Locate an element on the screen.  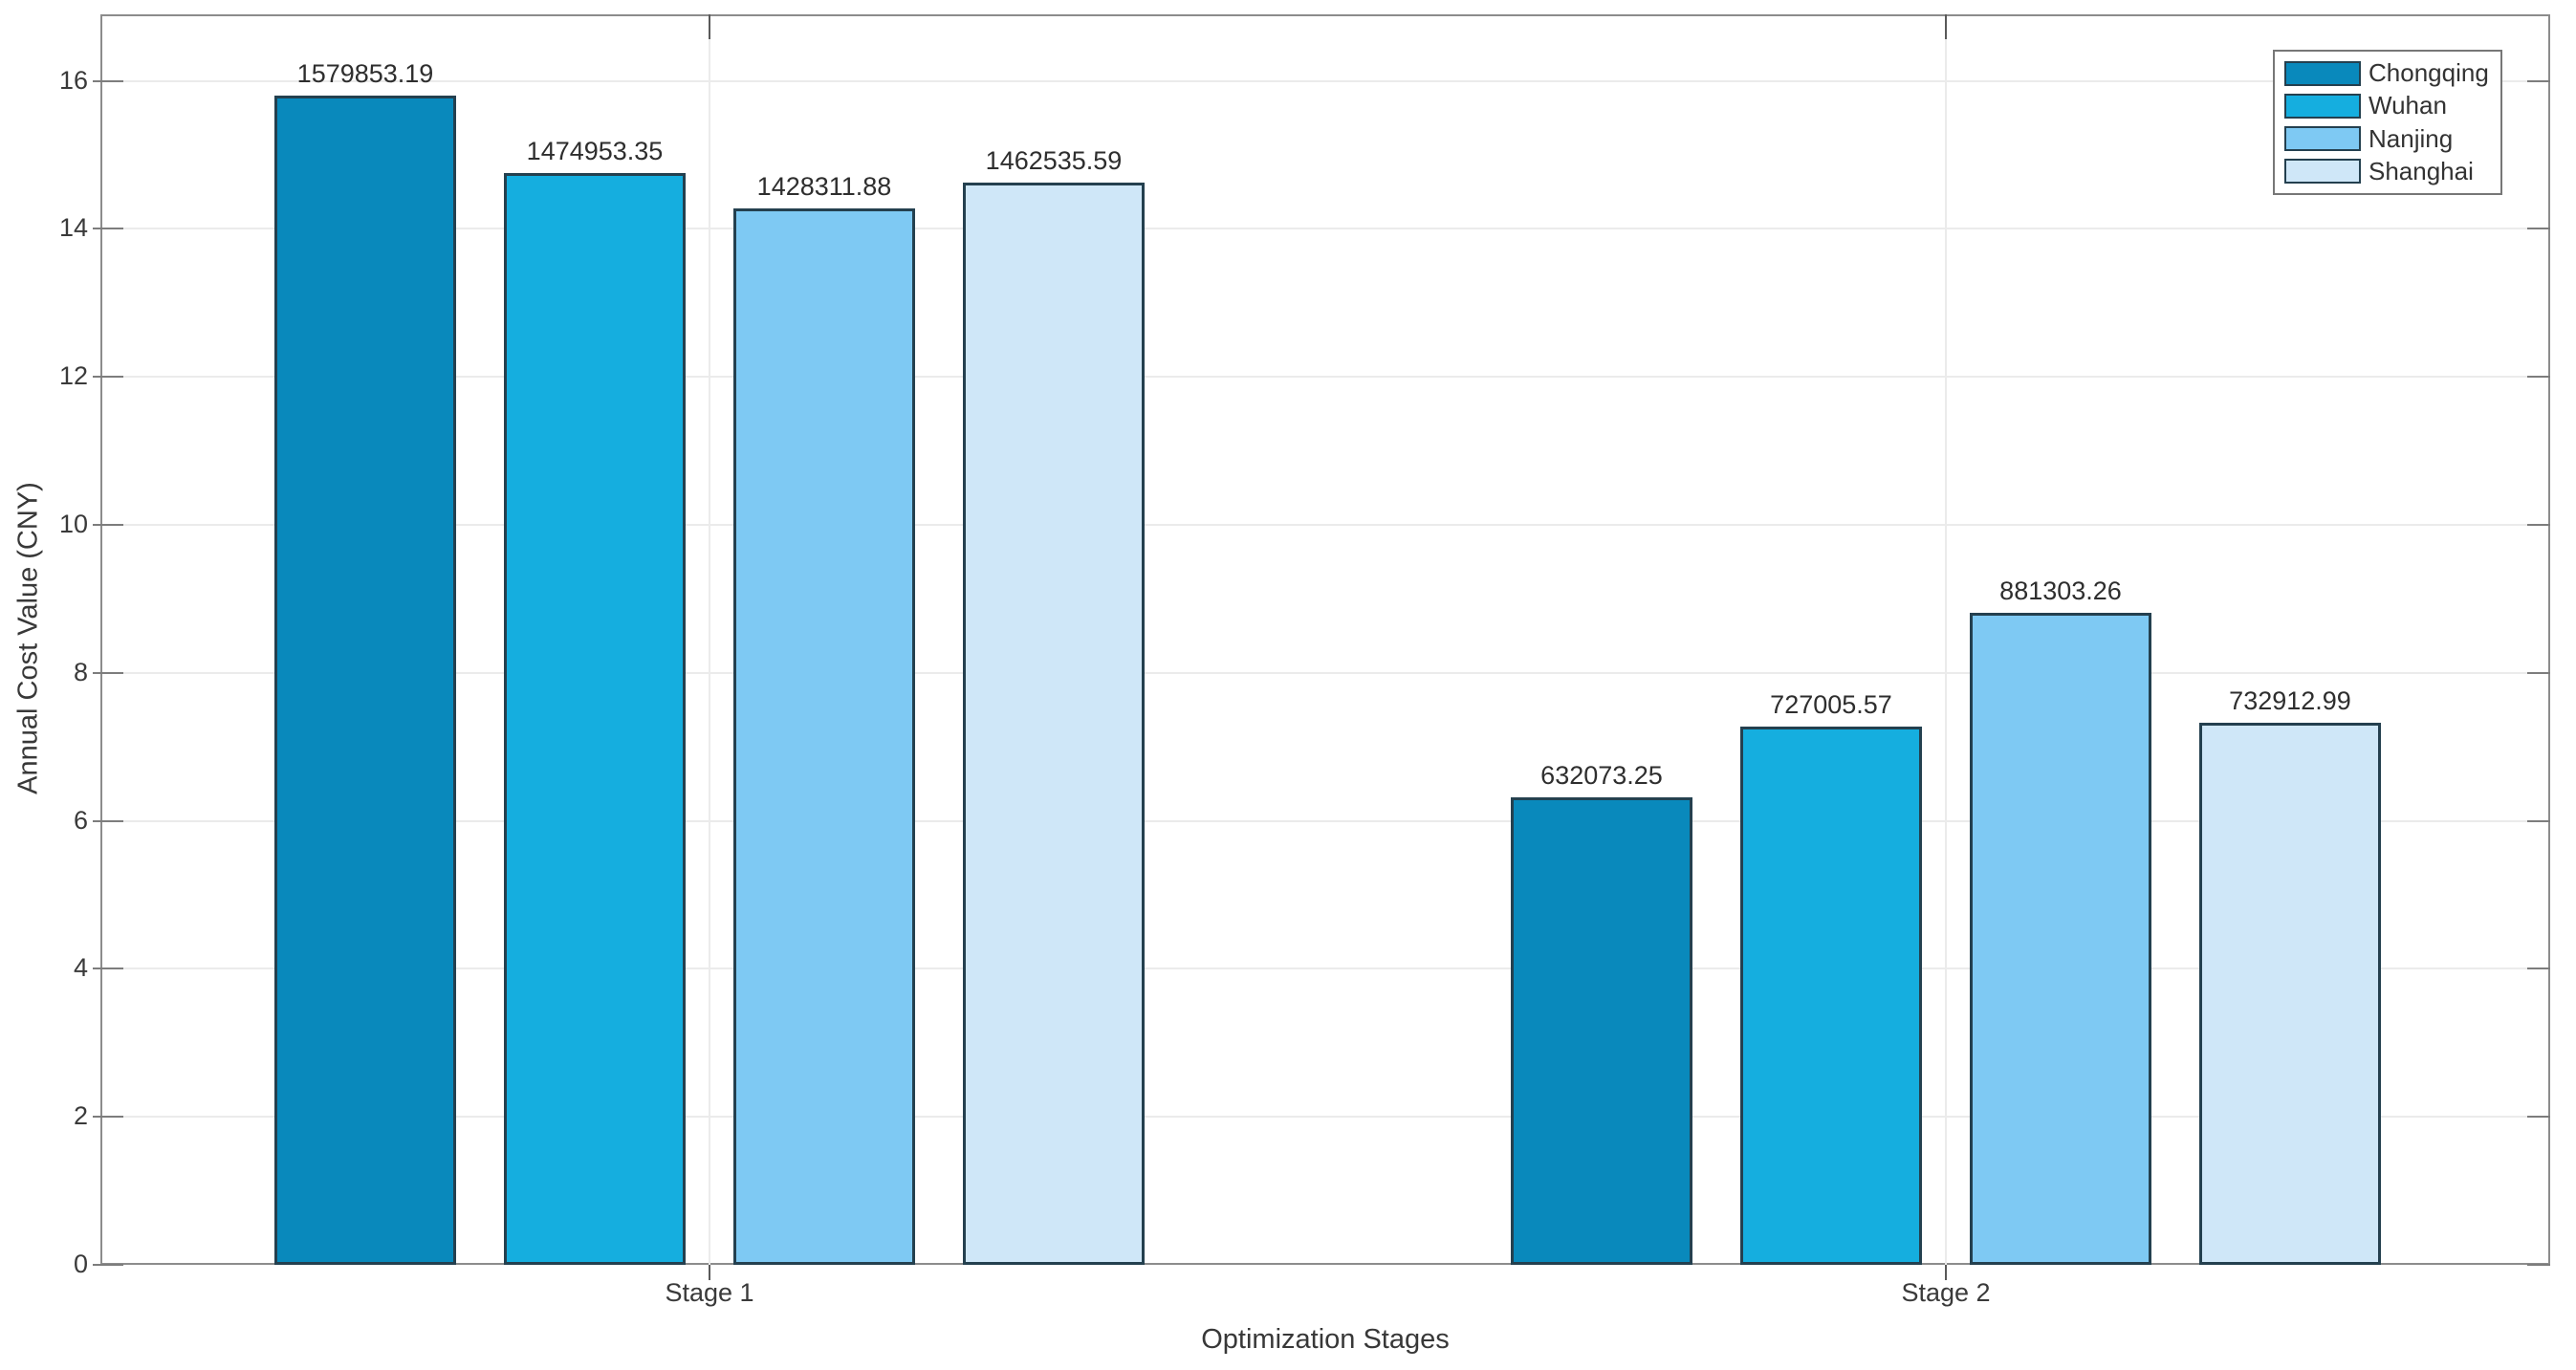
bar-stage1-shanghai is located at coordinates (1054, 724).